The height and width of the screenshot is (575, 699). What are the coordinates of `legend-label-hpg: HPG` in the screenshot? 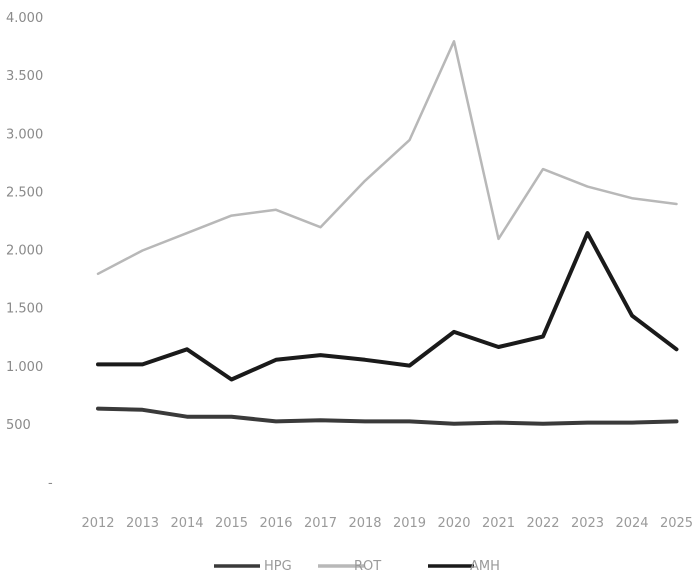 It's located at (278, 566).